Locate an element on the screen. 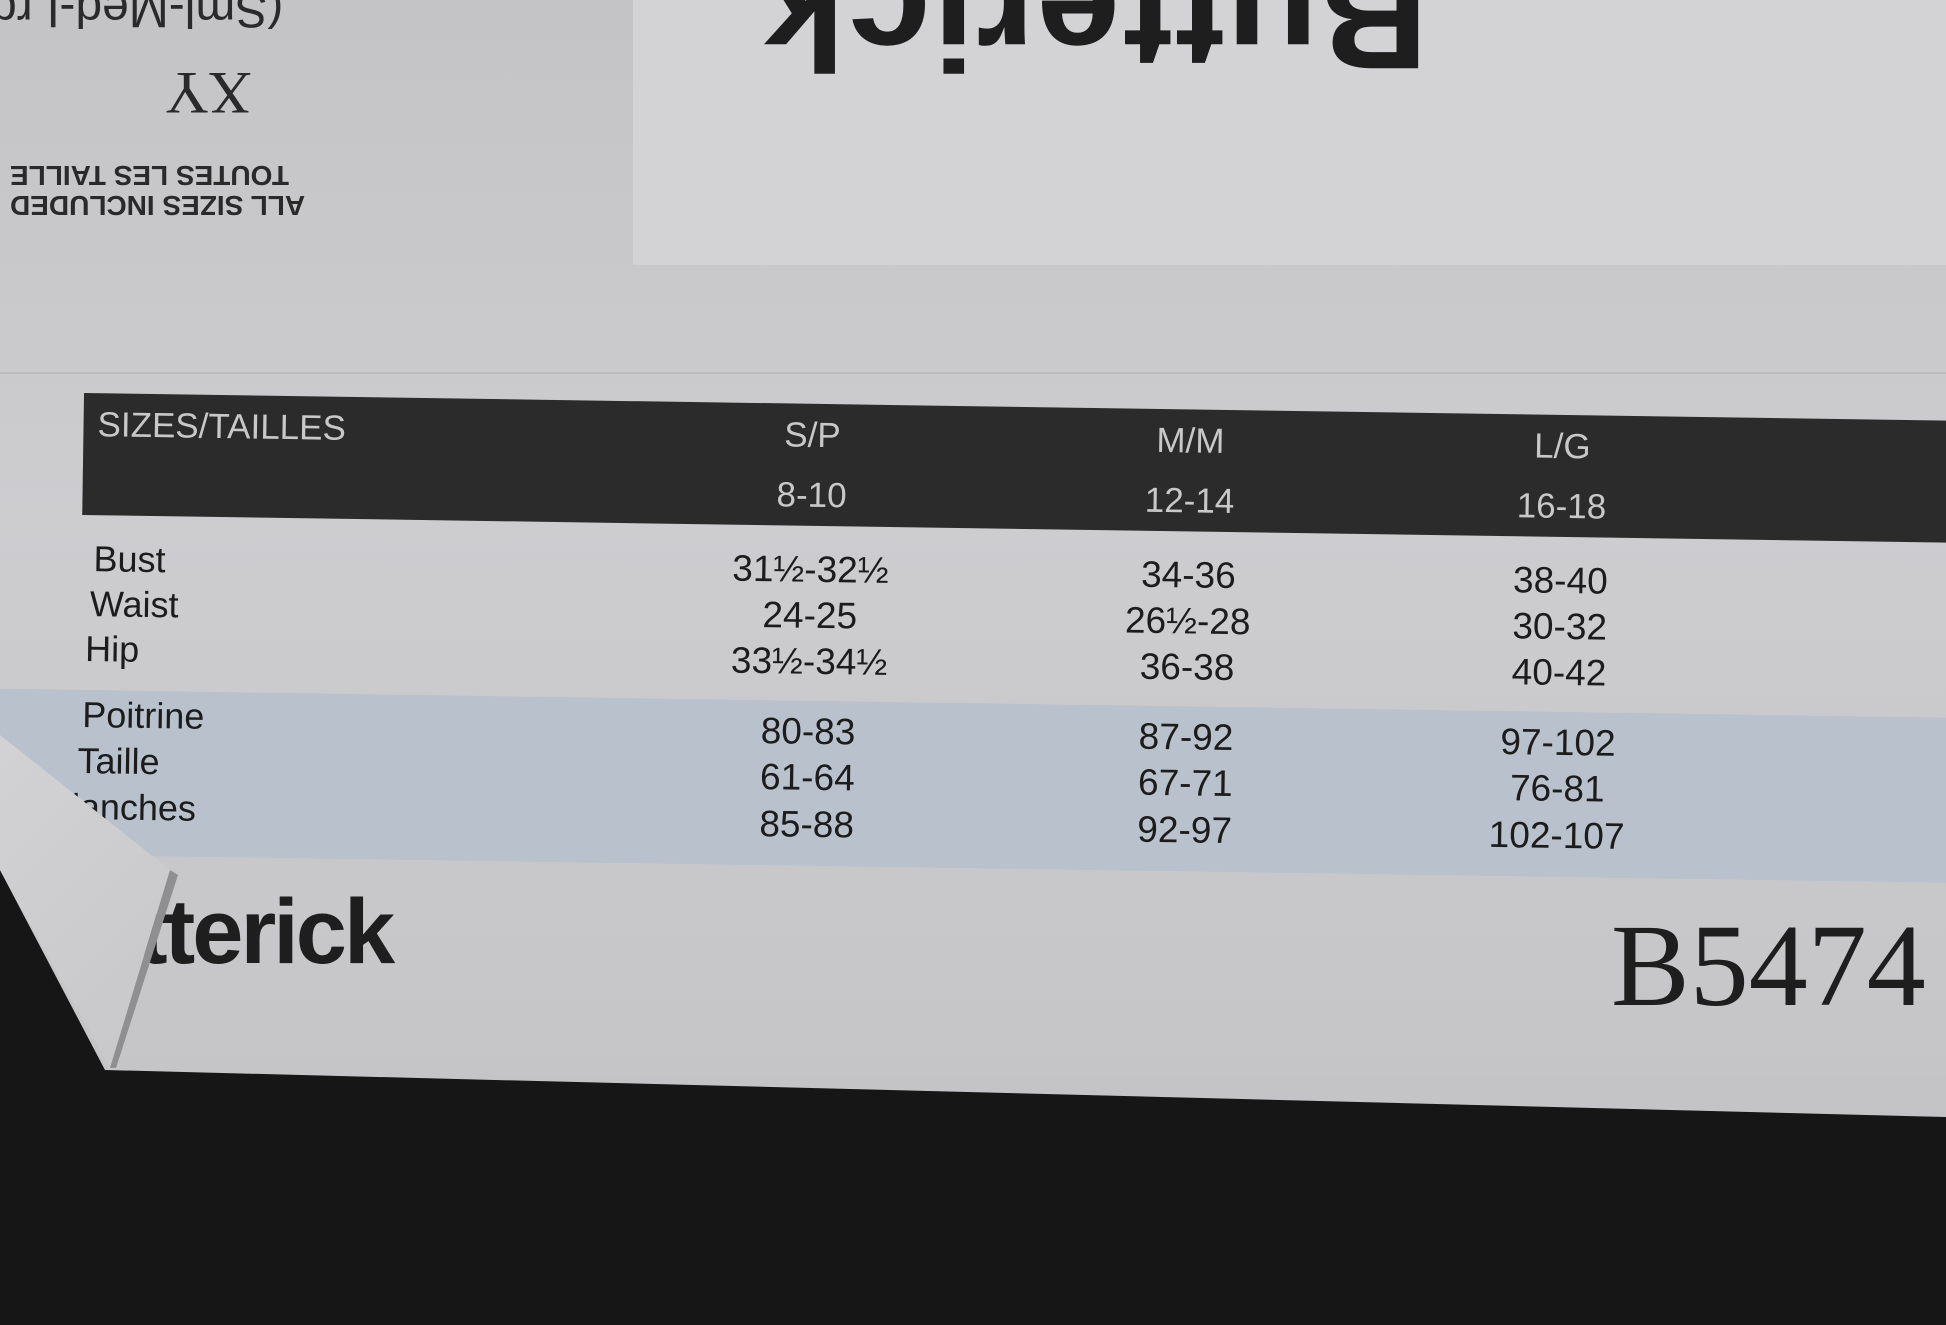 This screenshot has height=1325, width=1946. cell-hip-sp: 33½-34½ is located at coordinates (809, 661).